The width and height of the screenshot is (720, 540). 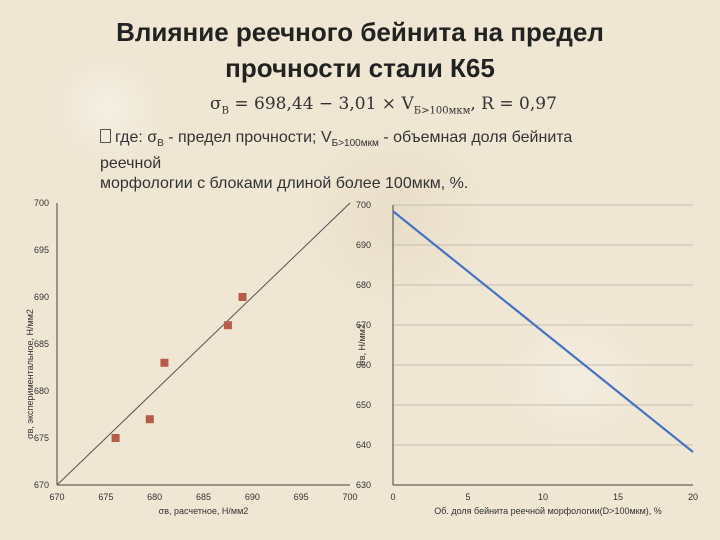 I want to click on scatter-y-tick-label: 670, so click(x=41, y=485).